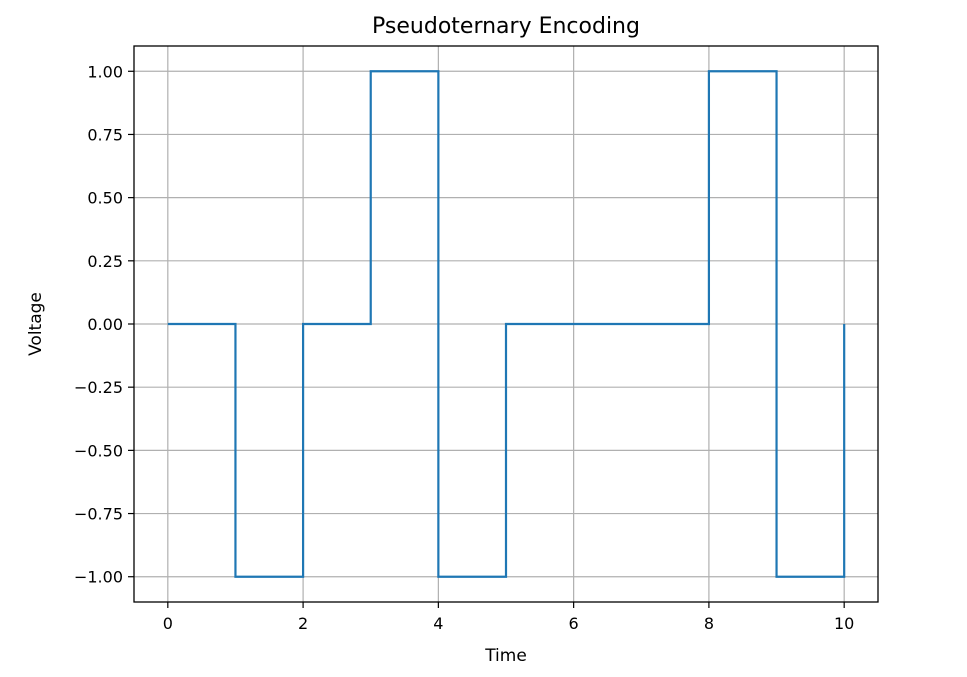  Describe the element at coordinates (574, 623) in the screenshot. I see `x-tick-label: 6` at that location.